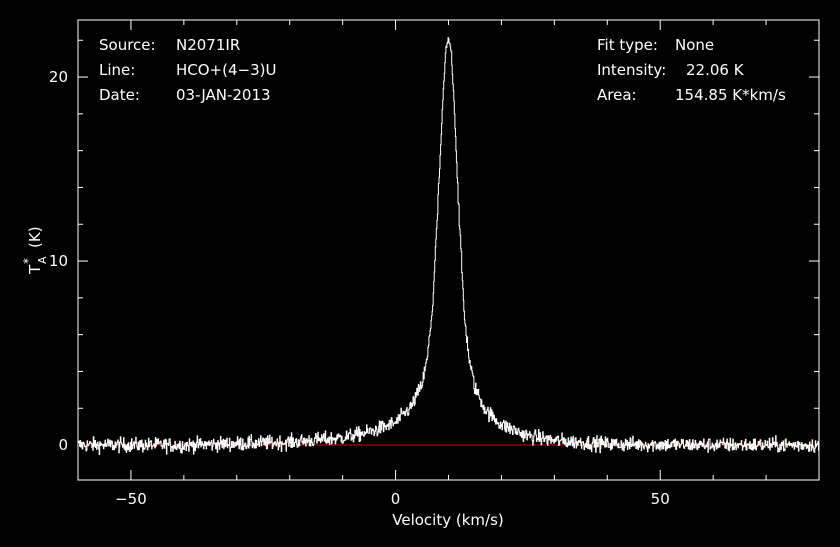 Image resolution: width=840 pixels, height=547 pixels. I want to click on line-label: Line:, so click(117, 70).